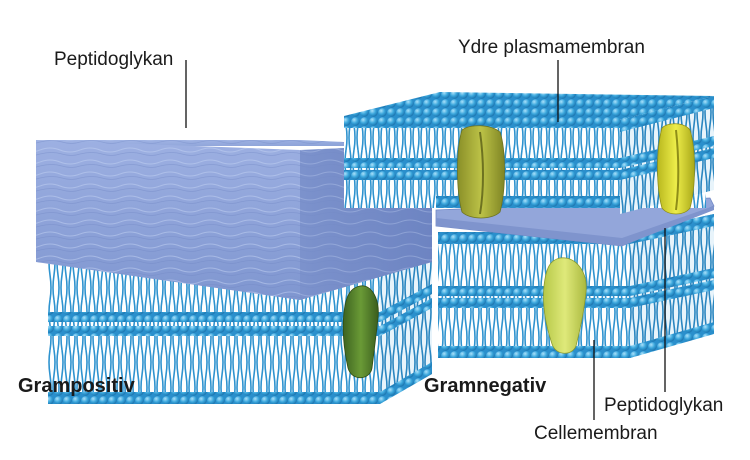  Describe the element at coordinates (575, 226) in the screenshot. I see `peptidoglycan-sheet-edge` at that location.